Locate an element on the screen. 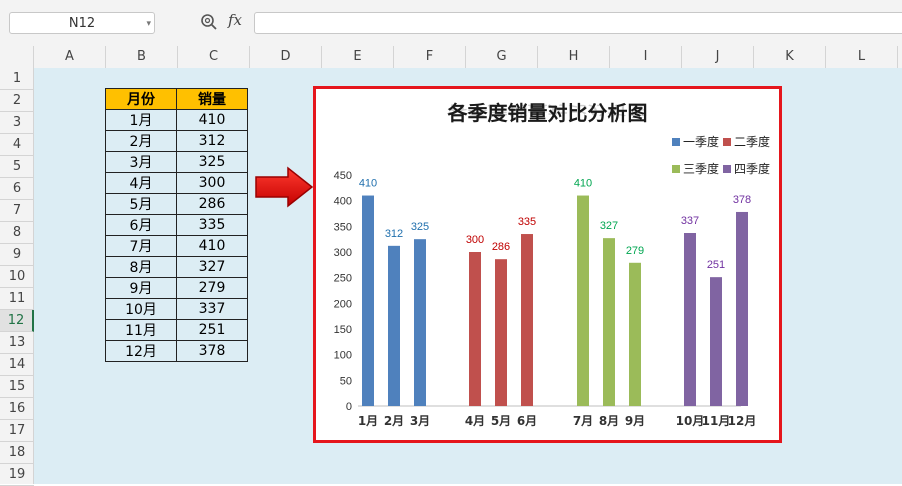  header-month: 月份 is located at coordinates (141, 99).